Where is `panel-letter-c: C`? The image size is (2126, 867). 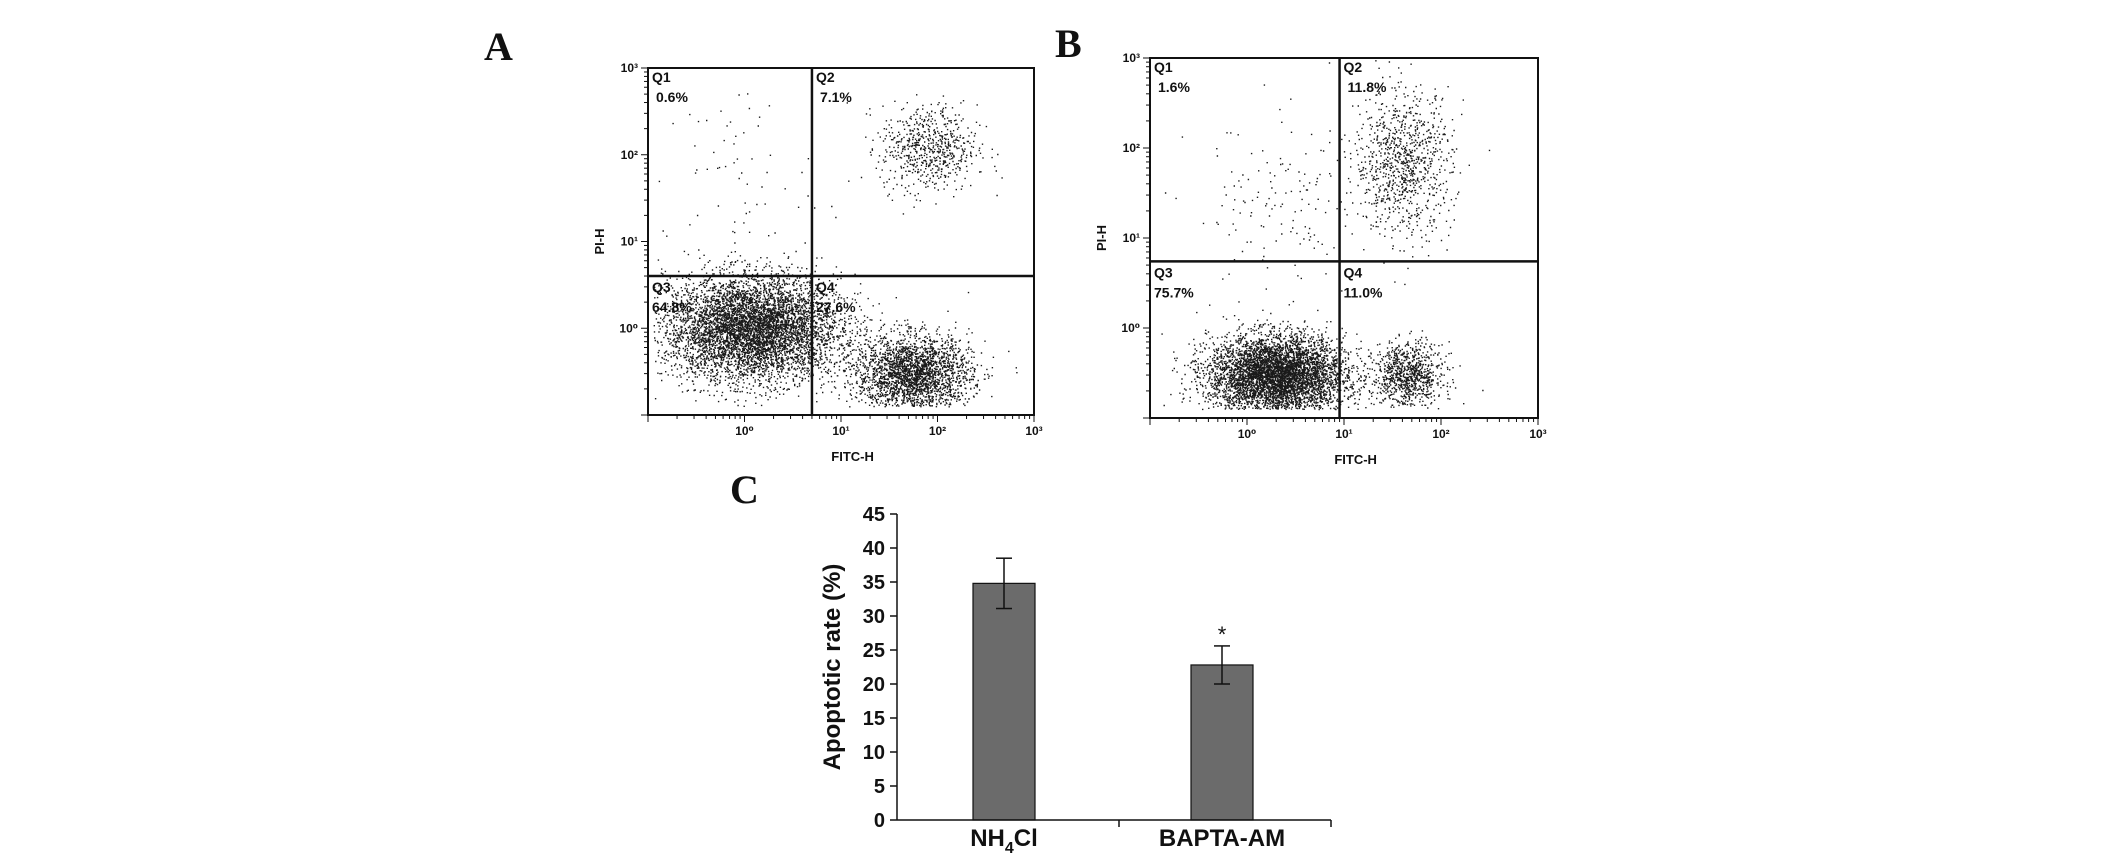 panel-letter-c: C is located at coordinates (744, 489).